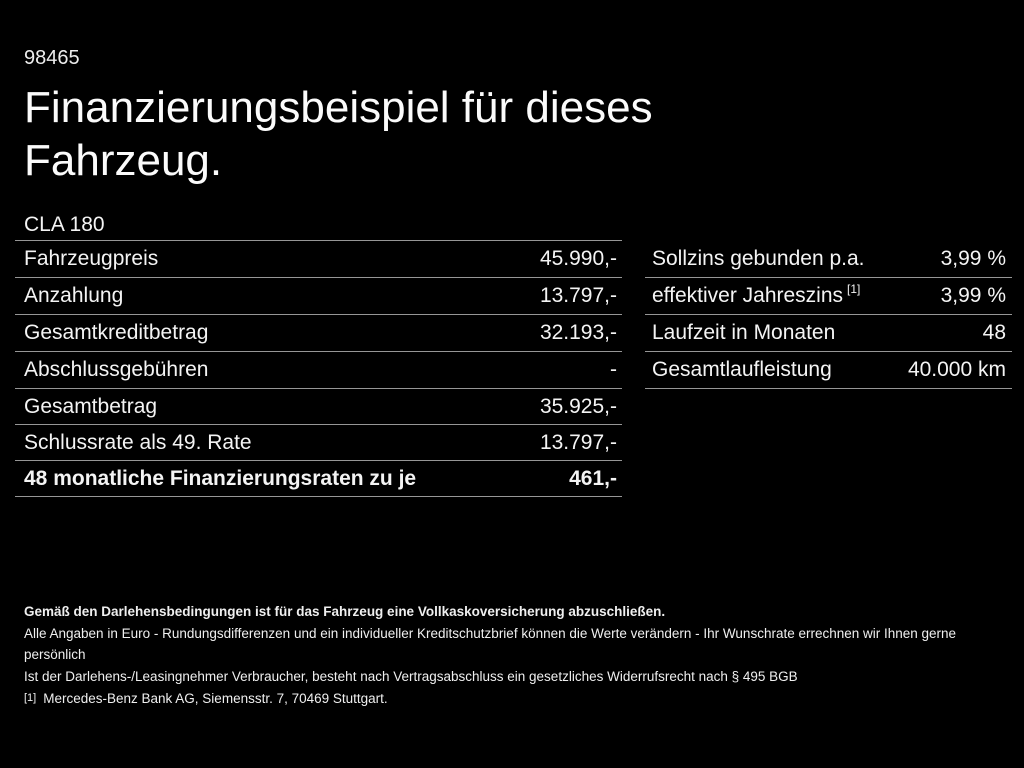 The width and height of the screenshot is (1024, 768). What do you see at coordinates (318, 296) in the screenshot?
I see `table-row-down-payment: Anzahlung 13.797,-` at bounding box center [318, 296].